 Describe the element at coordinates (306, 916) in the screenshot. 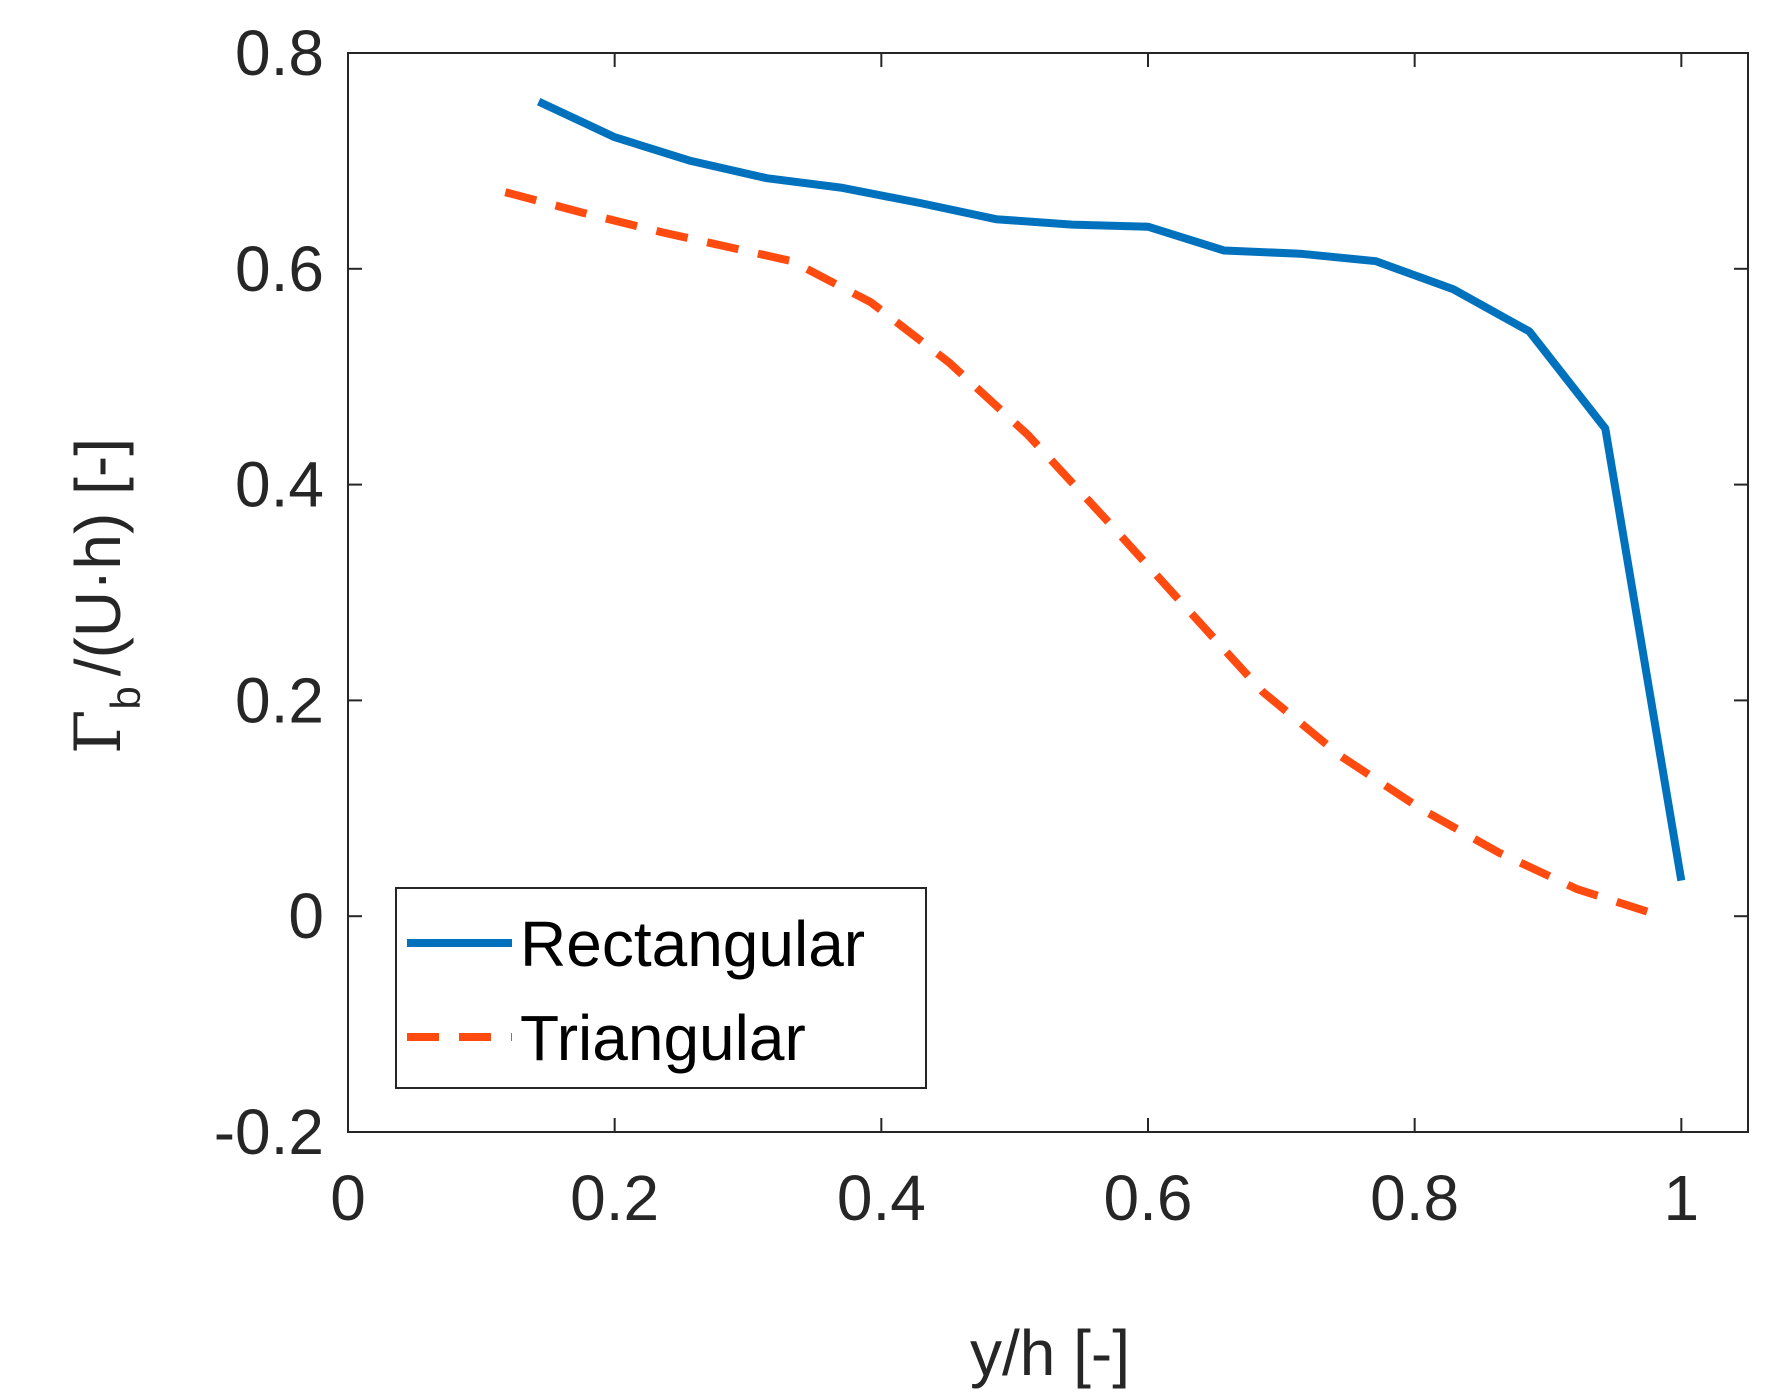

I see `y-tick-label: 0` at that location.